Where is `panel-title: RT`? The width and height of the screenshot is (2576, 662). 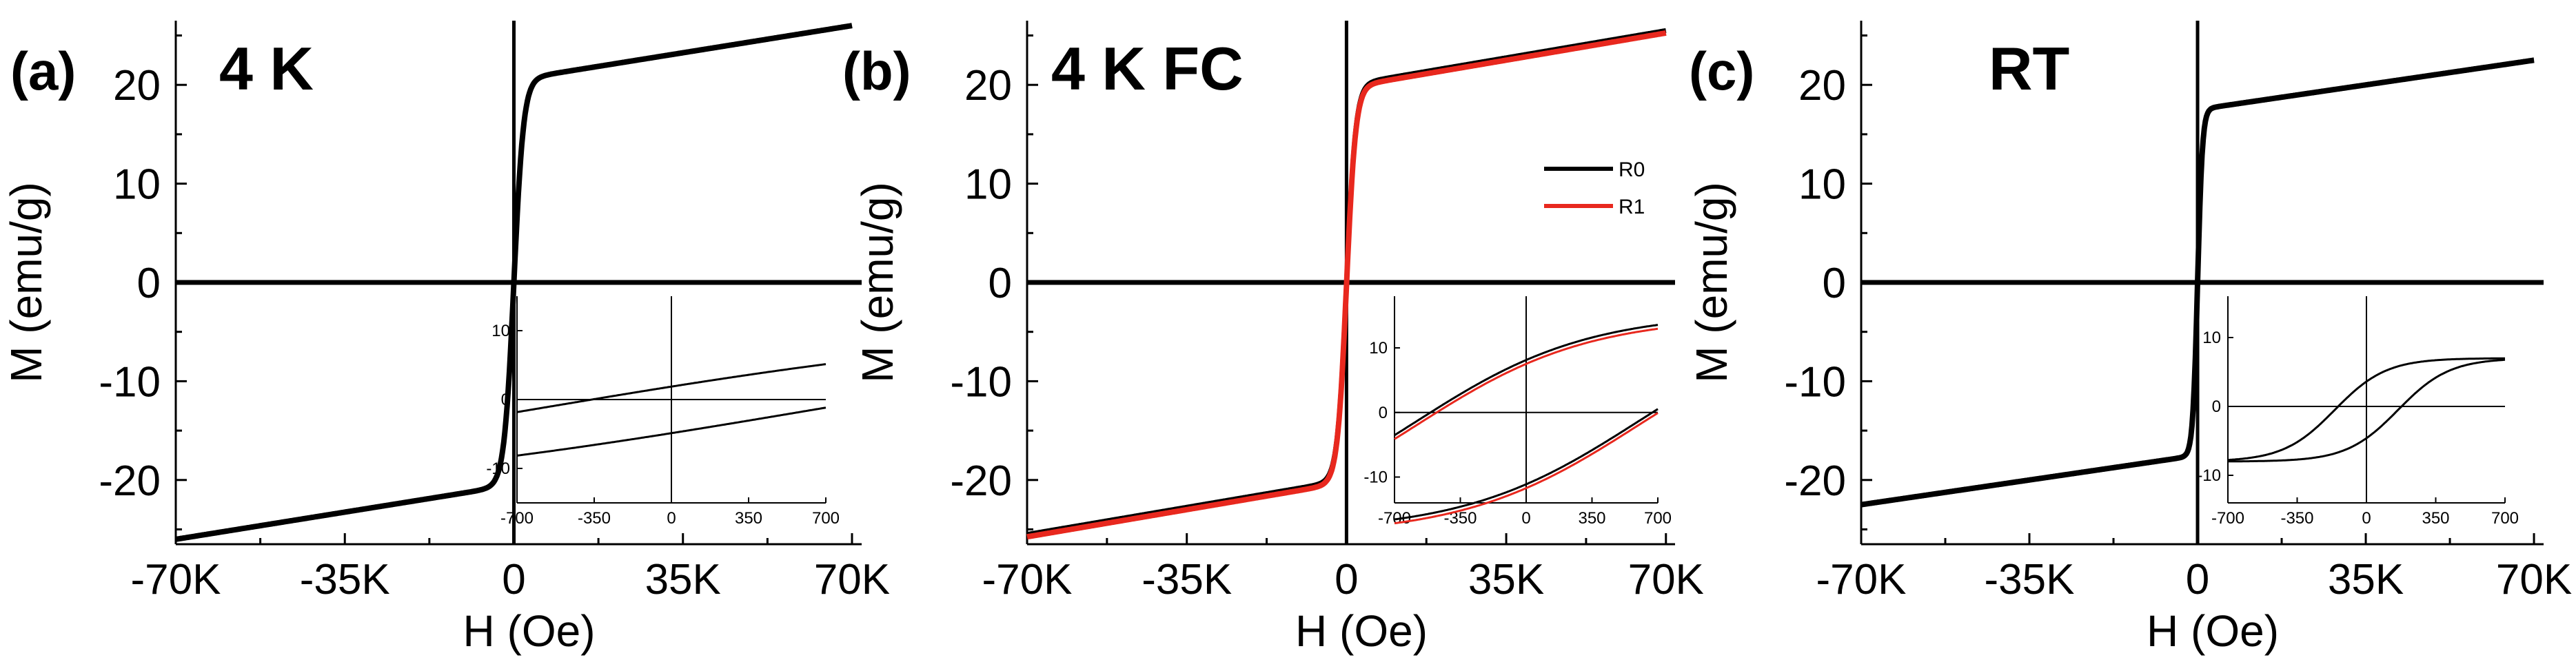
panel-title: RT is located at coordinates (2029, 68).